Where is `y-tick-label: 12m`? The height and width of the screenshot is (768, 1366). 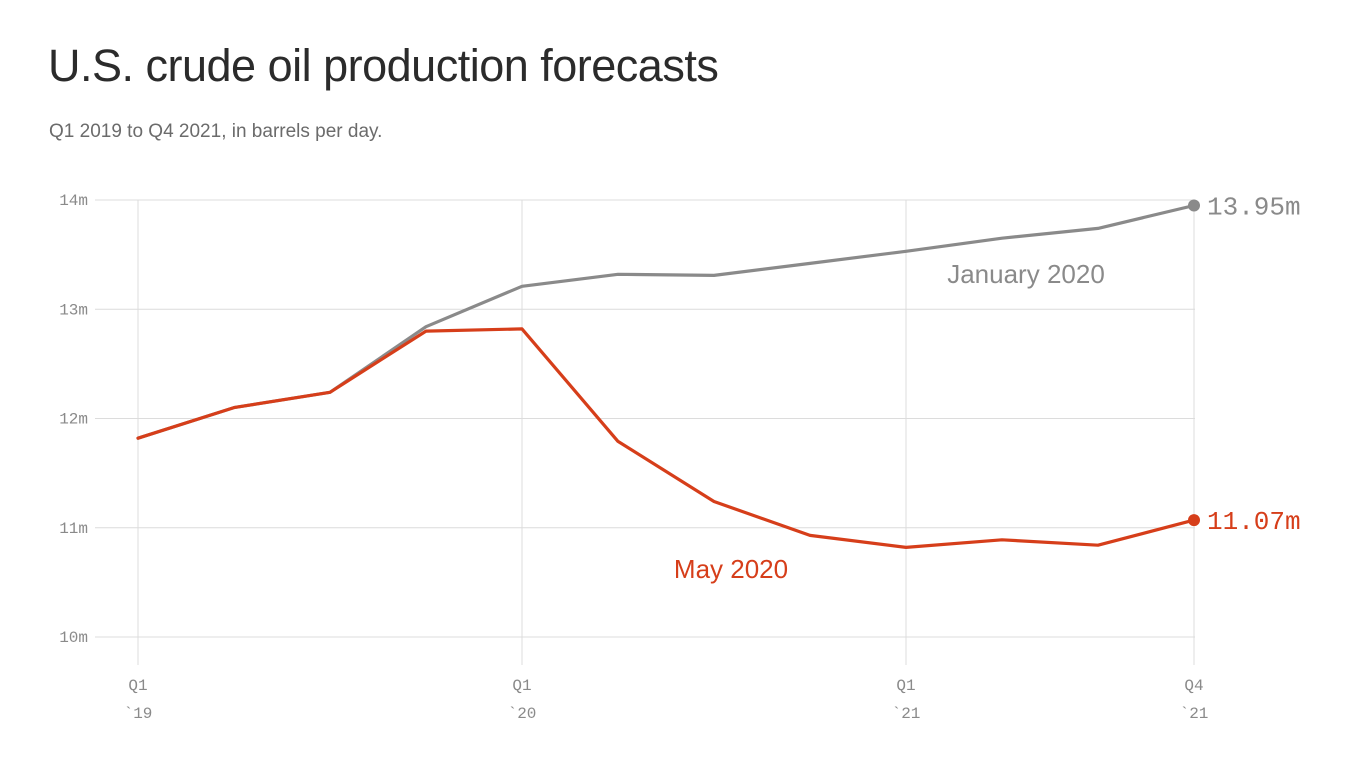
y-tick-label: 12m is located at coordinates (73, 420).